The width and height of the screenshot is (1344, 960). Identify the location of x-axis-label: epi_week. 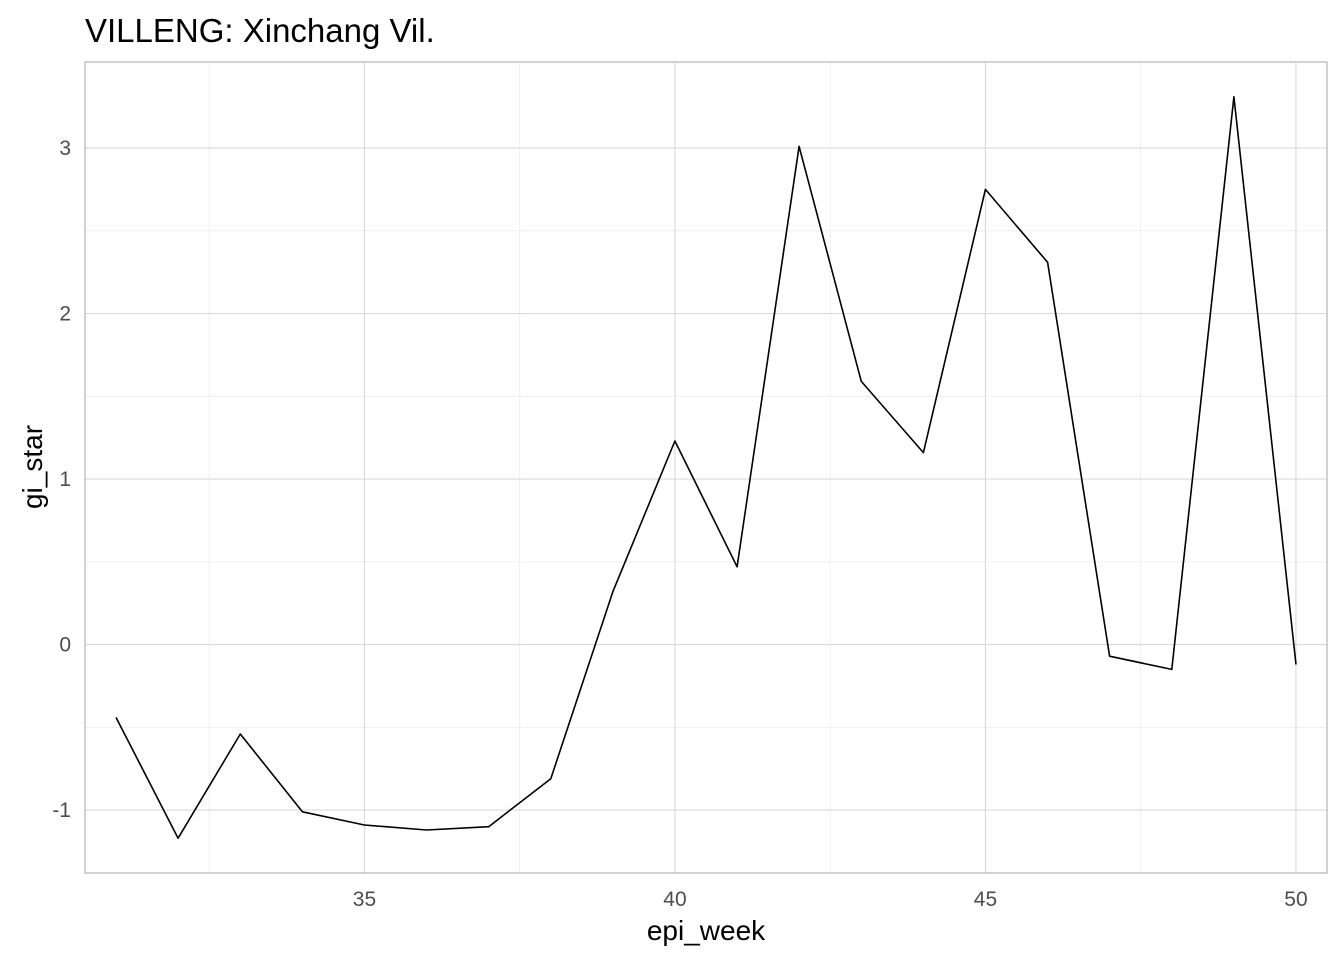
(706, 930).